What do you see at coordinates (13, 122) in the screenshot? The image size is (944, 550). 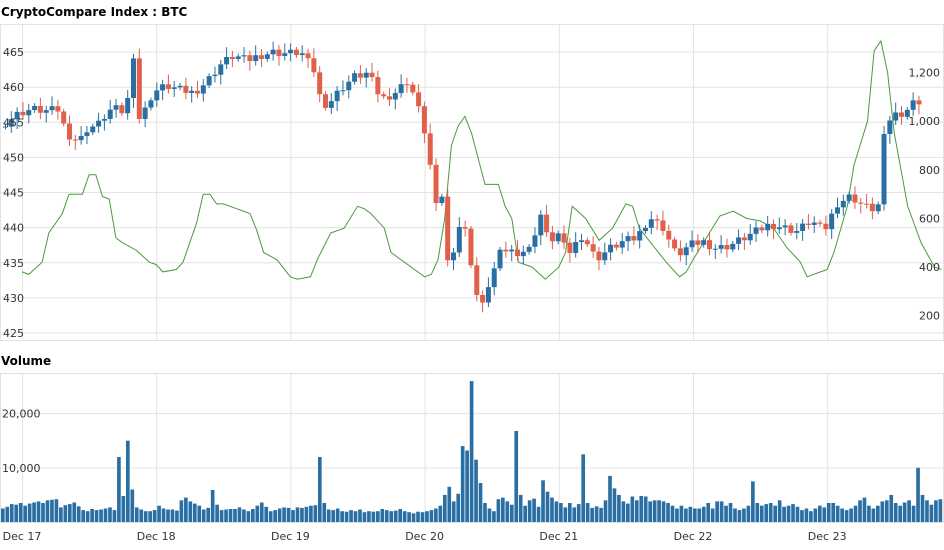 I see `y-left-tick-label: 455` at bounding box center [13, 122].